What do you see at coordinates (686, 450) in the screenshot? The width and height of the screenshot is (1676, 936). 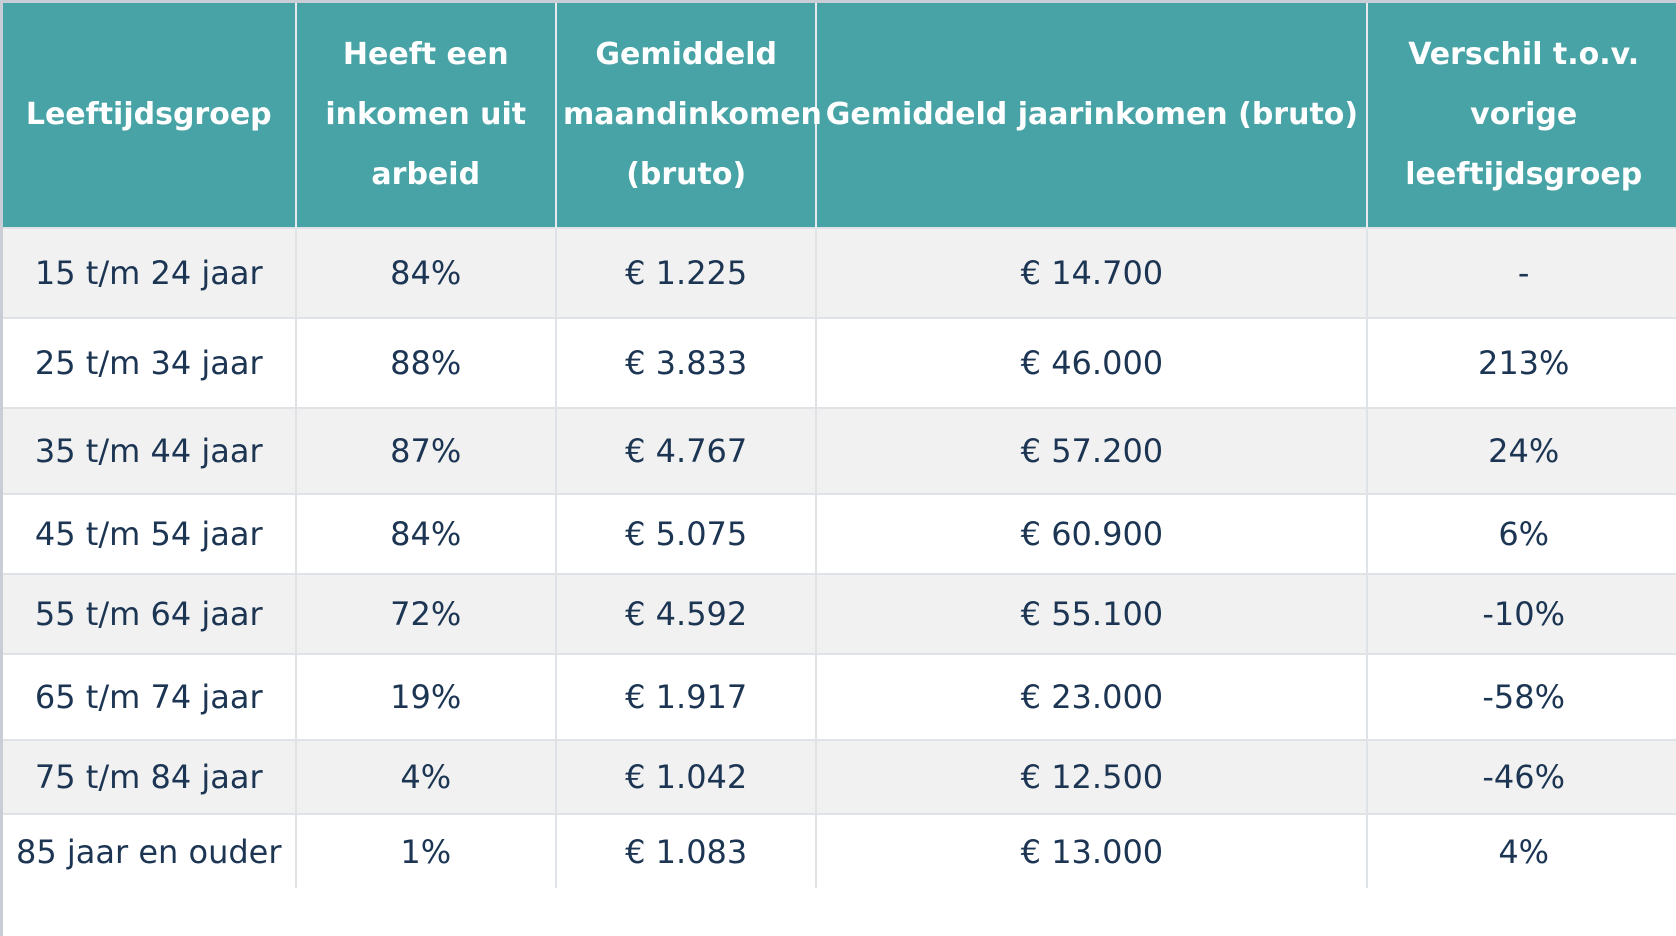 I see `cell-monthly-income: € 4.767` at bounding box center [686, 450].